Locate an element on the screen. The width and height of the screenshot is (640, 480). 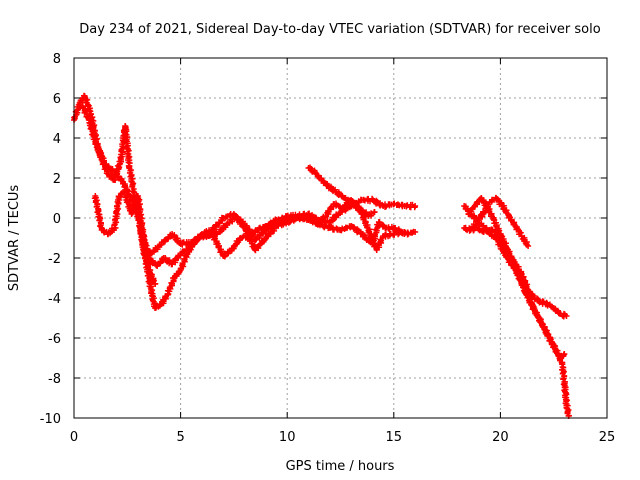
y-tick-label: 8 is located at coordinates (57, 59).